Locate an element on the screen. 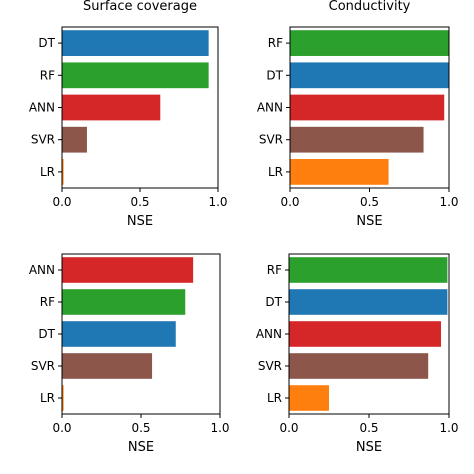  panel-title: Surface coverage is located at coordinates (140, 7).